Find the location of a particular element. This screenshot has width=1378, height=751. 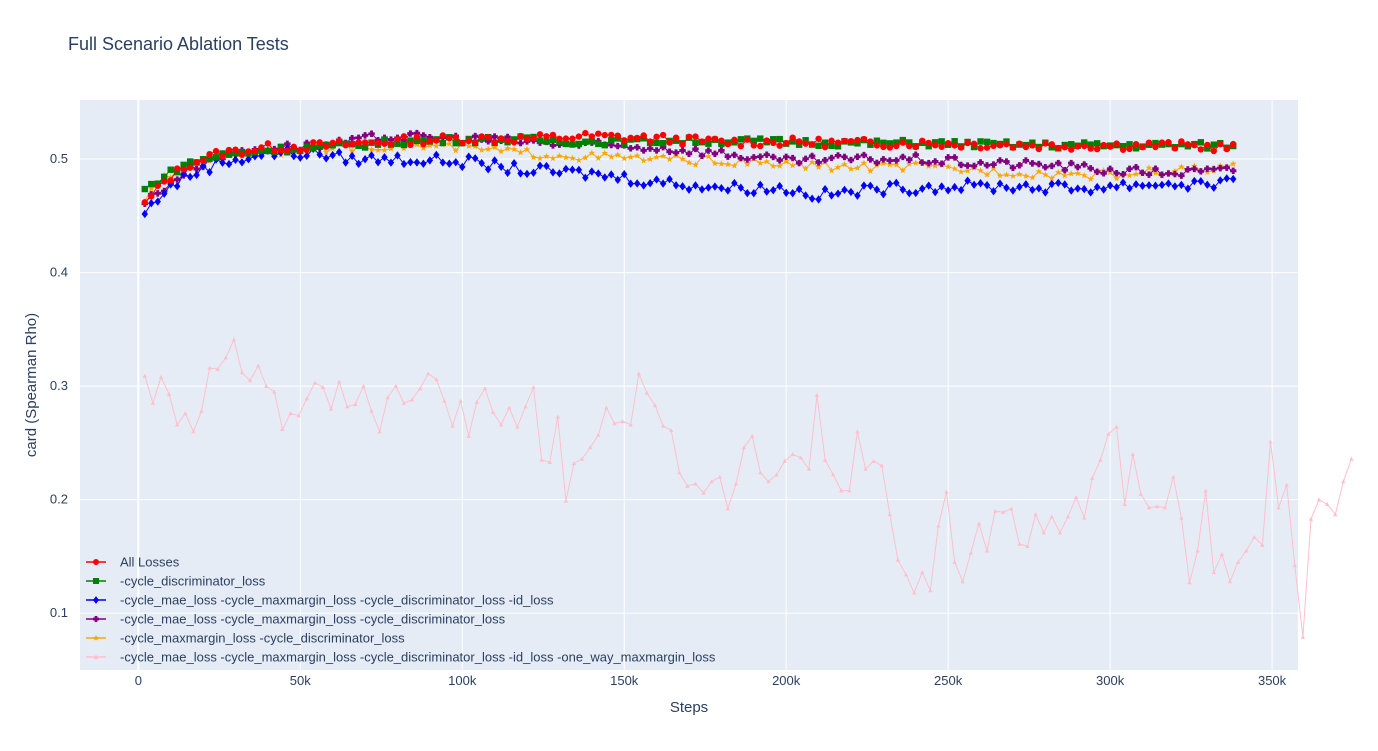

legend-item: -cycle_discriminator_loss is located at coordinates (176, 581).